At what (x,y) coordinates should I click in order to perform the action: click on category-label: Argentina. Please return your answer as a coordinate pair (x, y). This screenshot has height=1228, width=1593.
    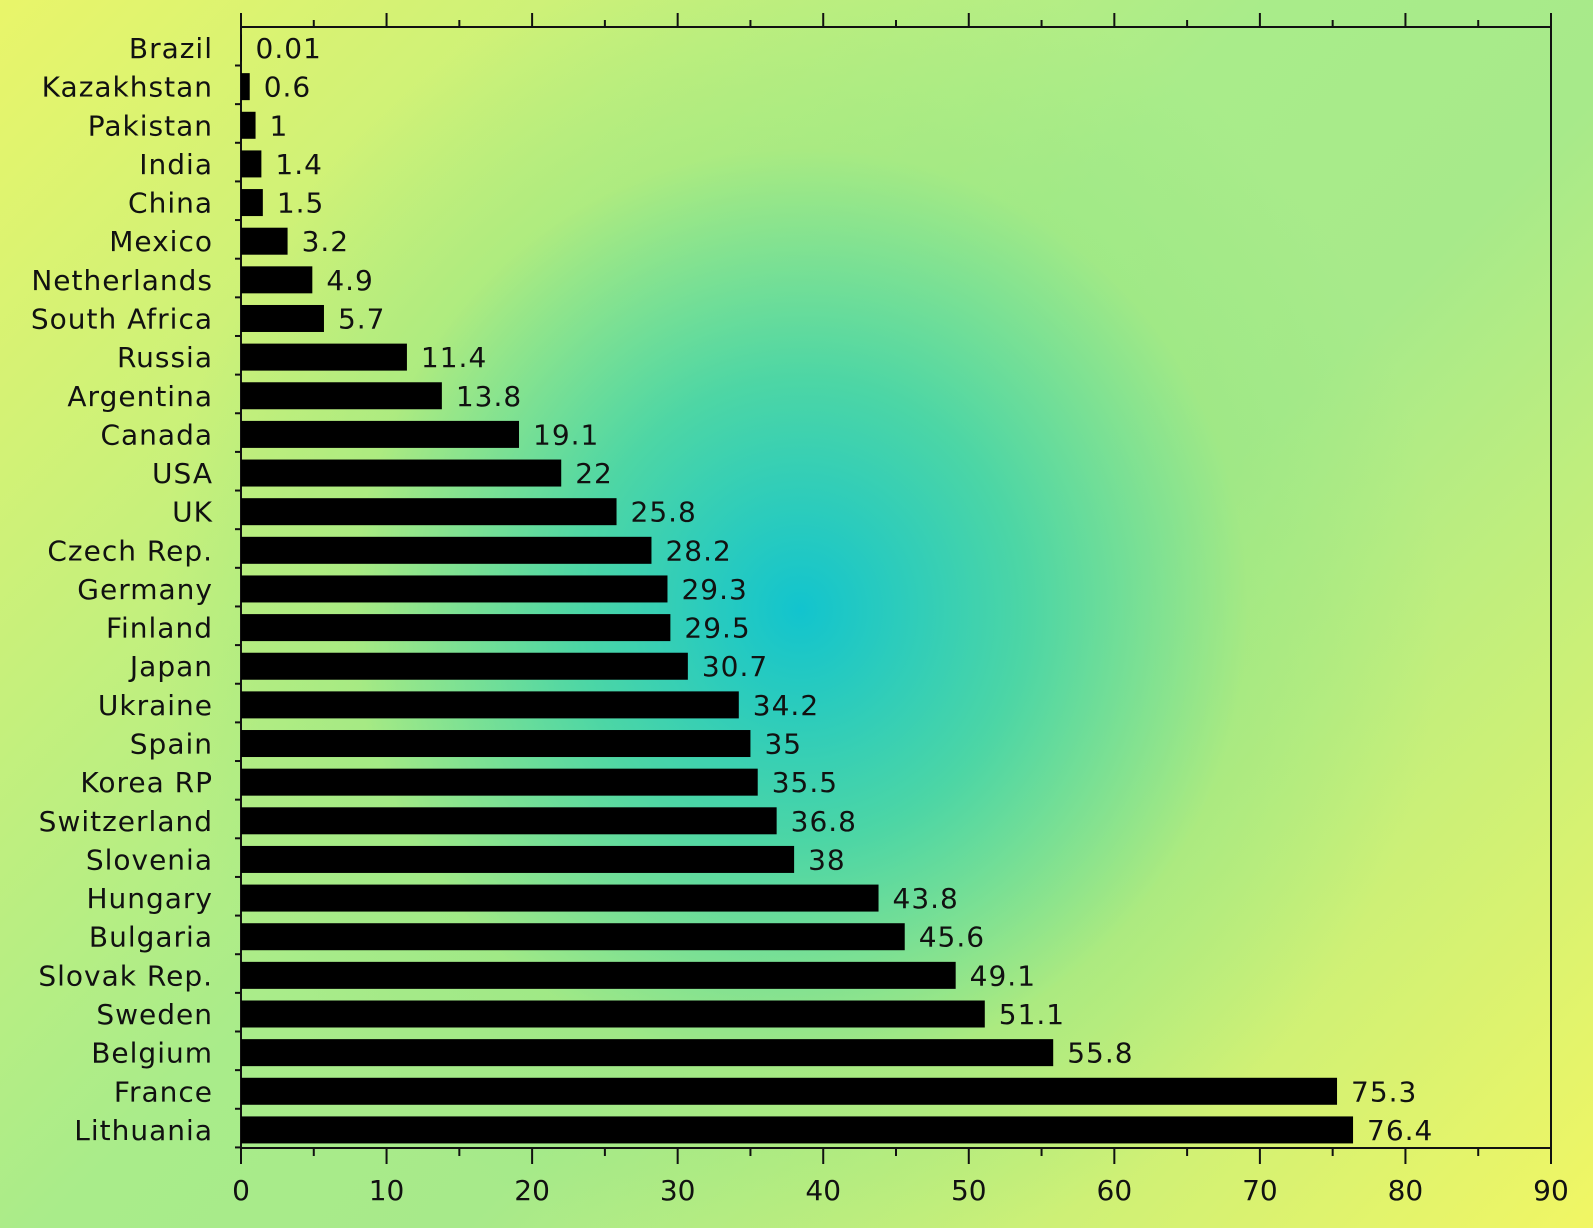
    Looking at the image, I should click on (140, 396).